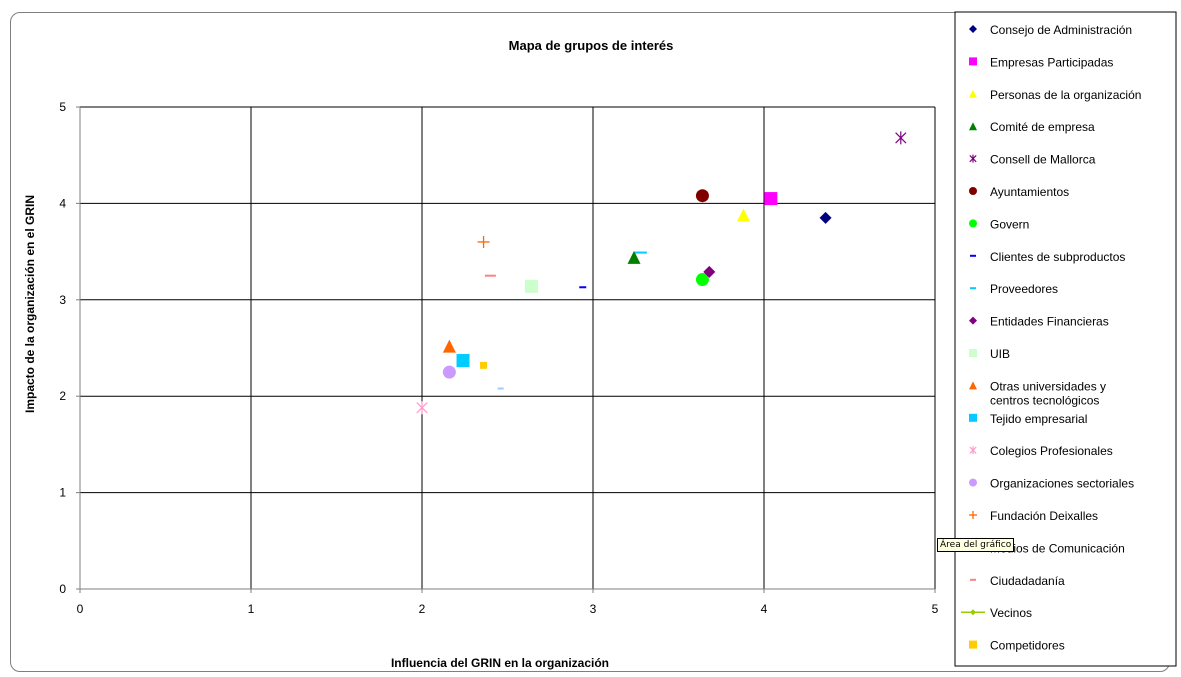  What do you see at coordinates (1027, 646) in the screenshot?
I see `legend-label: Competidores` at bounding box center [1027, 646].